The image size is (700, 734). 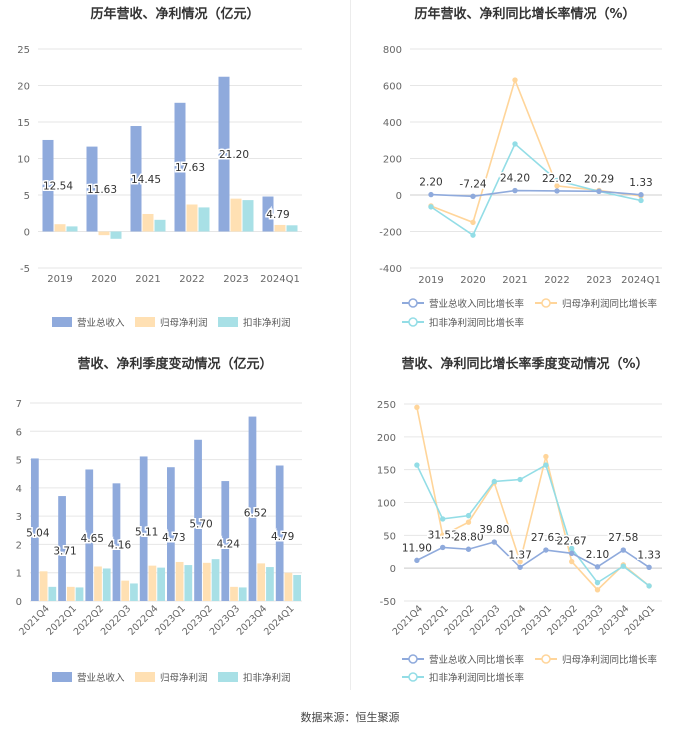 I want to click on data-label: 4.65, so click(x=92, y=539).